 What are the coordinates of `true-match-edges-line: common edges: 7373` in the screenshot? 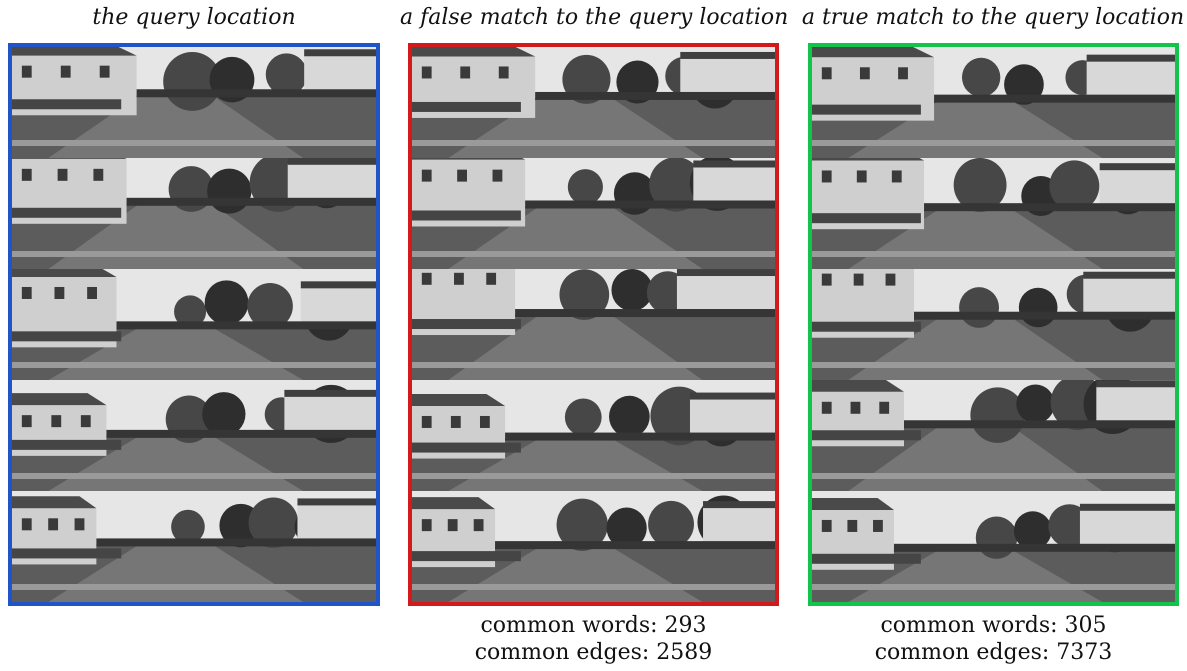 It's located at (993, 652).